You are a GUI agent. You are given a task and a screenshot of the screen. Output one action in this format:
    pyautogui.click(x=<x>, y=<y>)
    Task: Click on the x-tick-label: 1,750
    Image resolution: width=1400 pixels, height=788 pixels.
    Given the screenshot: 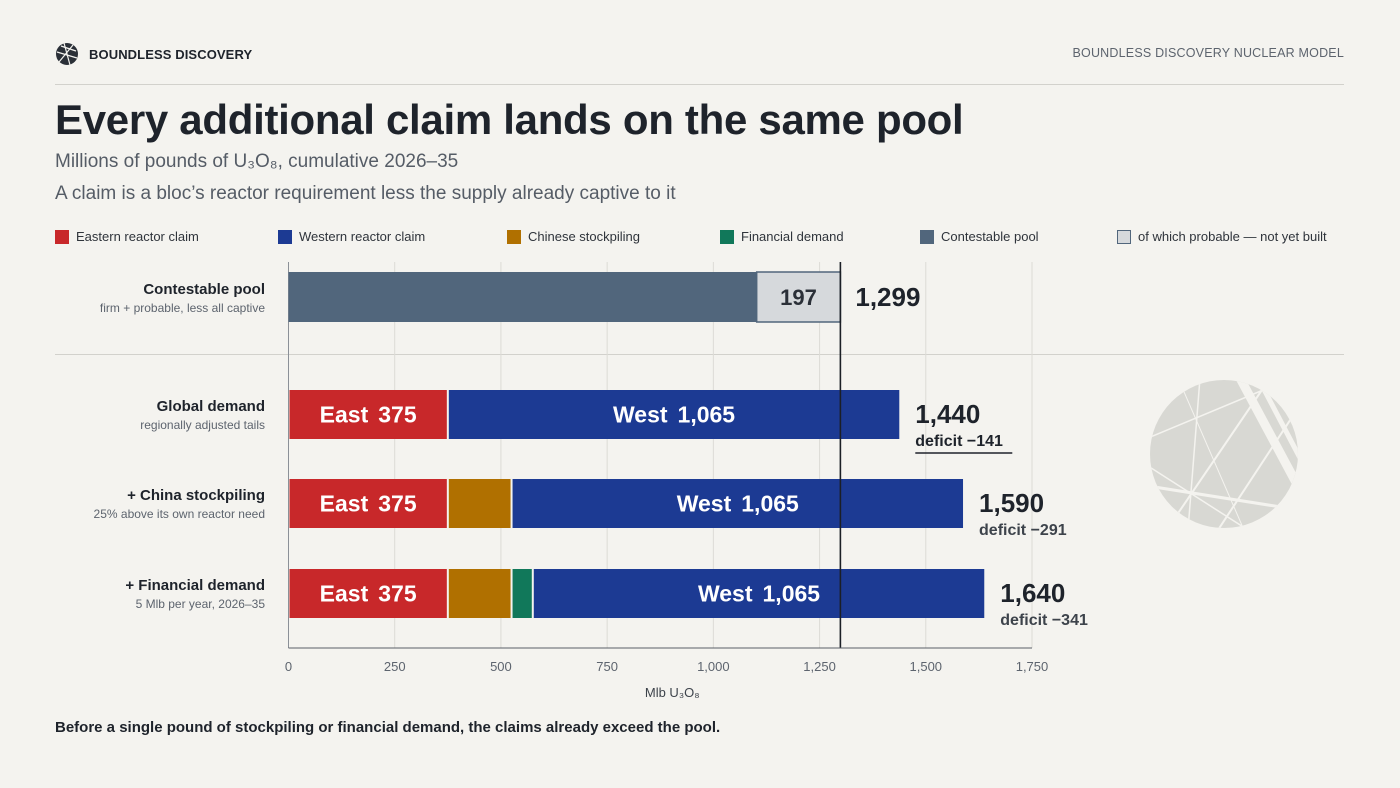 What is the action you would take?
    pyautogui.click(x=1032, y=666)
    